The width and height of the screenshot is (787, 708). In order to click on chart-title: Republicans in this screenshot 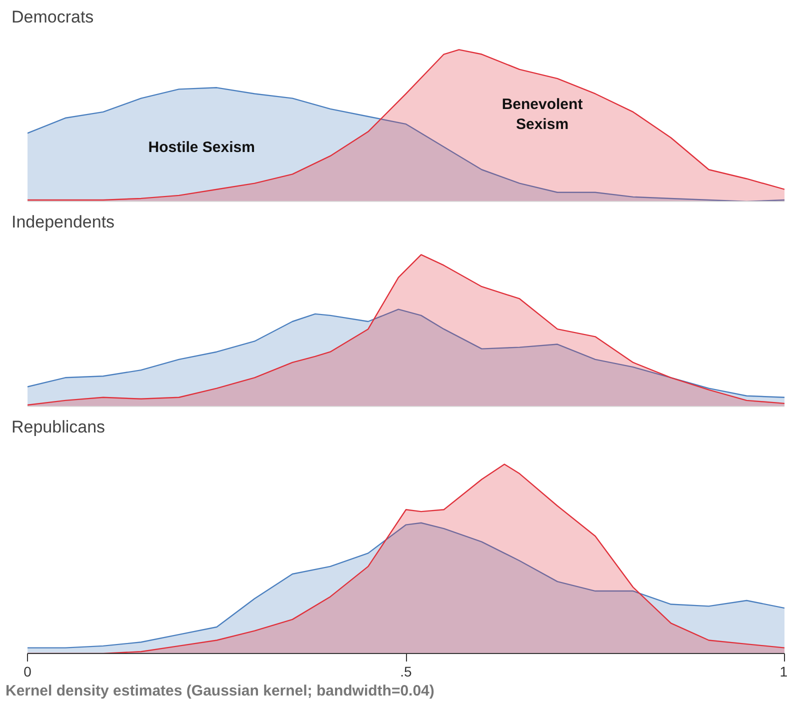, I will do `click(59, 427)`.